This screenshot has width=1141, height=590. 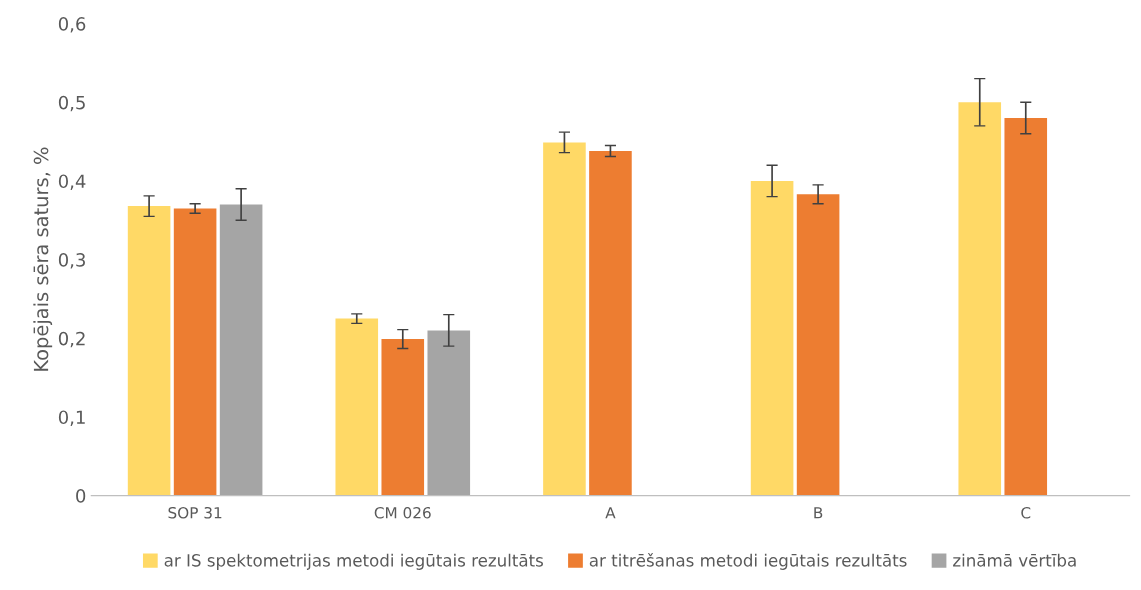 What do you see at coordinates (71, 103) in the screenshot?
I see `y-tick-label: 0,5` at bounding box center [71, 103].